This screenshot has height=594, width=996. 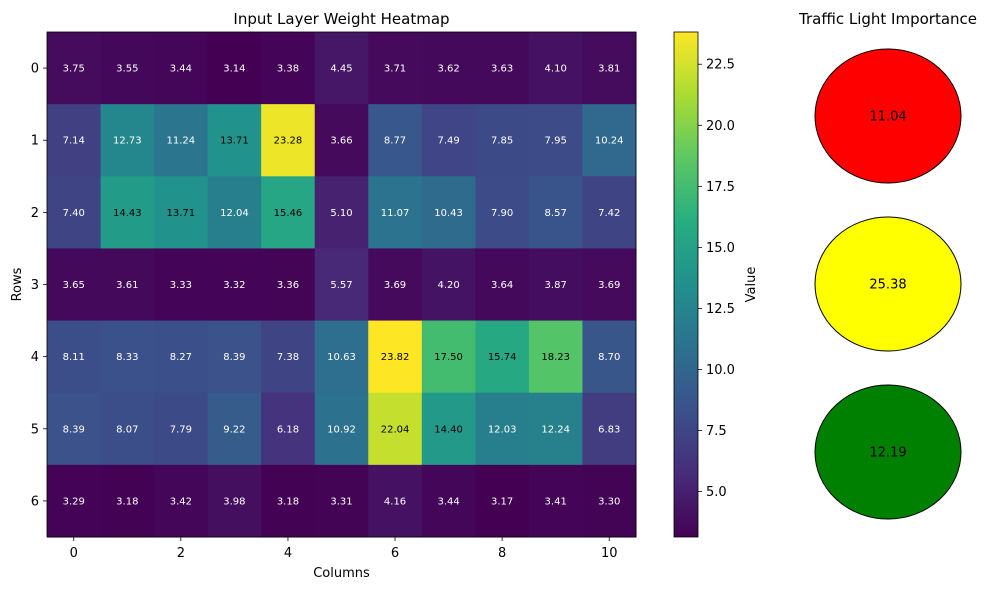 What do you see at coordinates (234, 501) in the screenshot?
I see `heatmap-cell-label: 3.98` at bounding box center [234, 501].